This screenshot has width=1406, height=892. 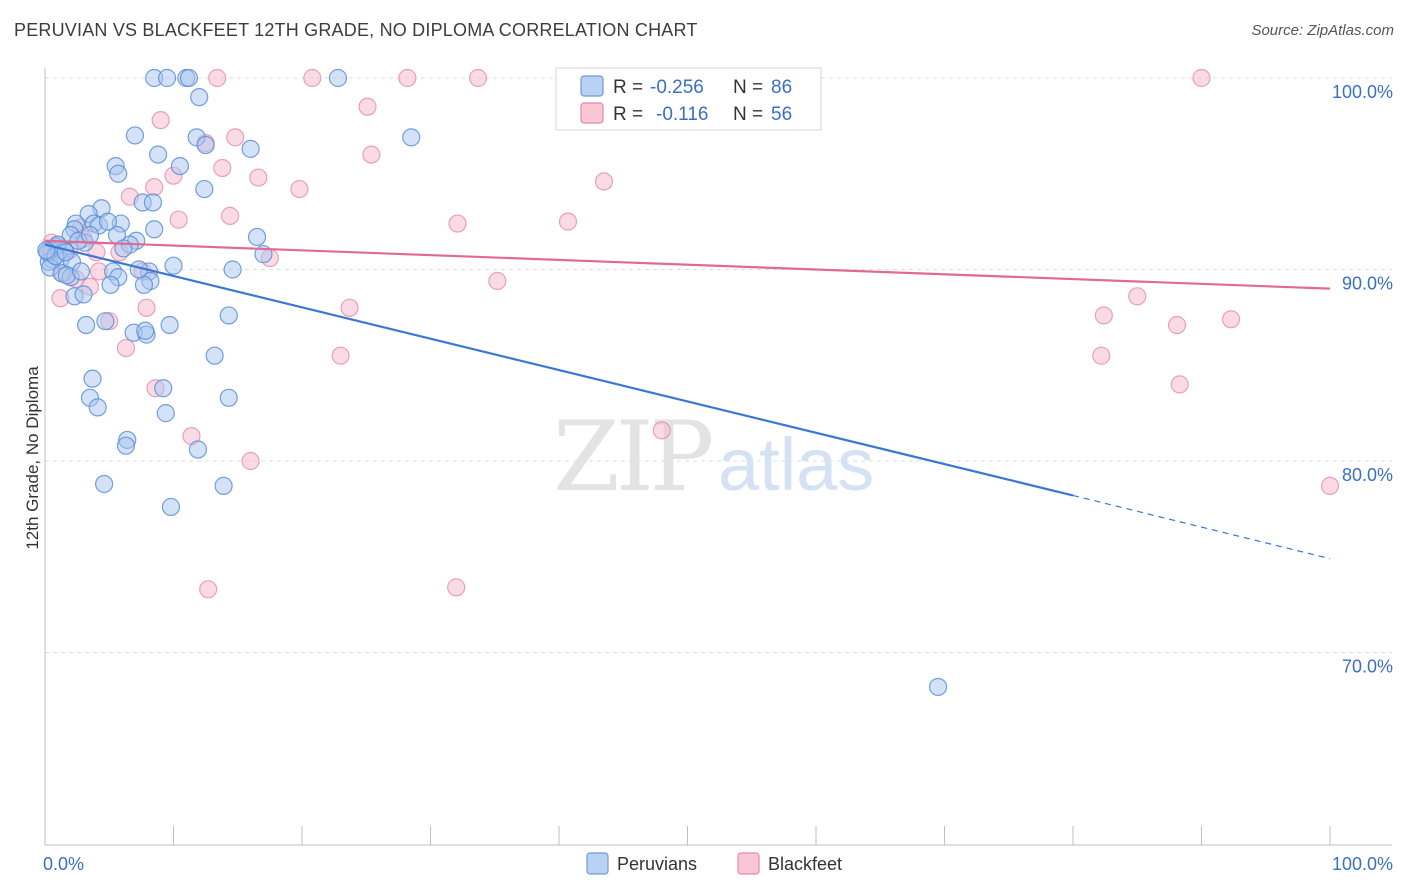 What do you see at coordinates (1322, 30) in the screenshot?
I see `source-label: Source: ZipAtlas.com` at bounding box center [1322, 30].